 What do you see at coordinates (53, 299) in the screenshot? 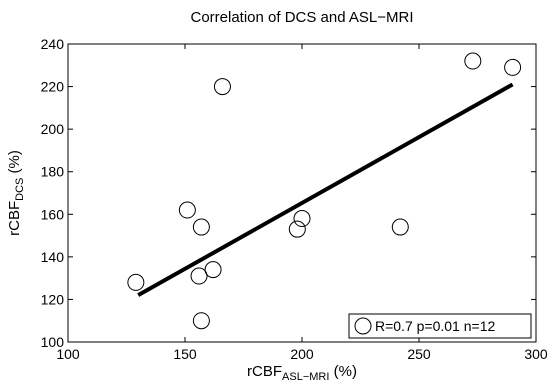
I see `y-tick-label: 120` at bounding box center [53, 299].